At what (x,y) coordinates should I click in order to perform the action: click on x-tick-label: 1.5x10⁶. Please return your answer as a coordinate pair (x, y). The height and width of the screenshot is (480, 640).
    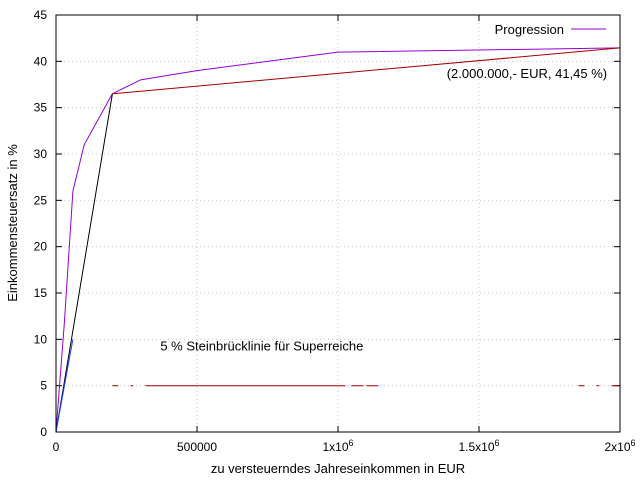
    Looking at the image, I should click on (478, 446).